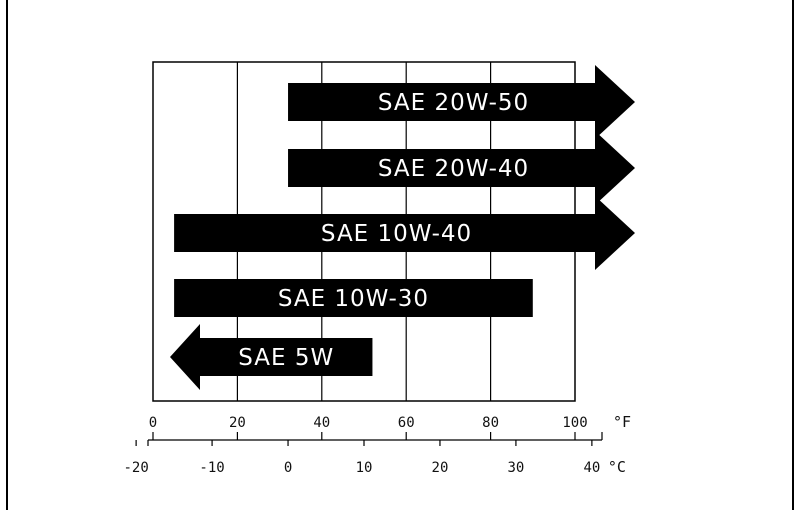 This screenshot has width=800, height=515. Describe the element at coordinates (237, 423) in the screenshot. I see `fahrenheit-tick-label: 20` at that location.